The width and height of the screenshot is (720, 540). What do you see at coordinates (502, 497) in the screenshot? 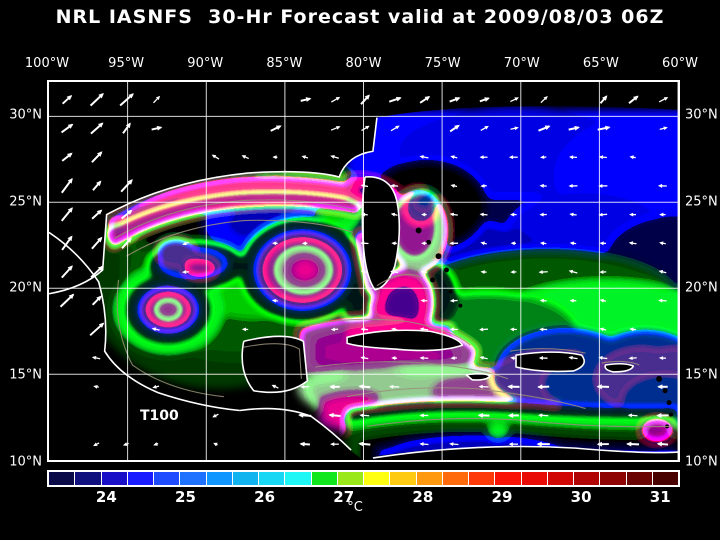
I see `colorbar-tick-label: 29` at bounding box center [502, 497].